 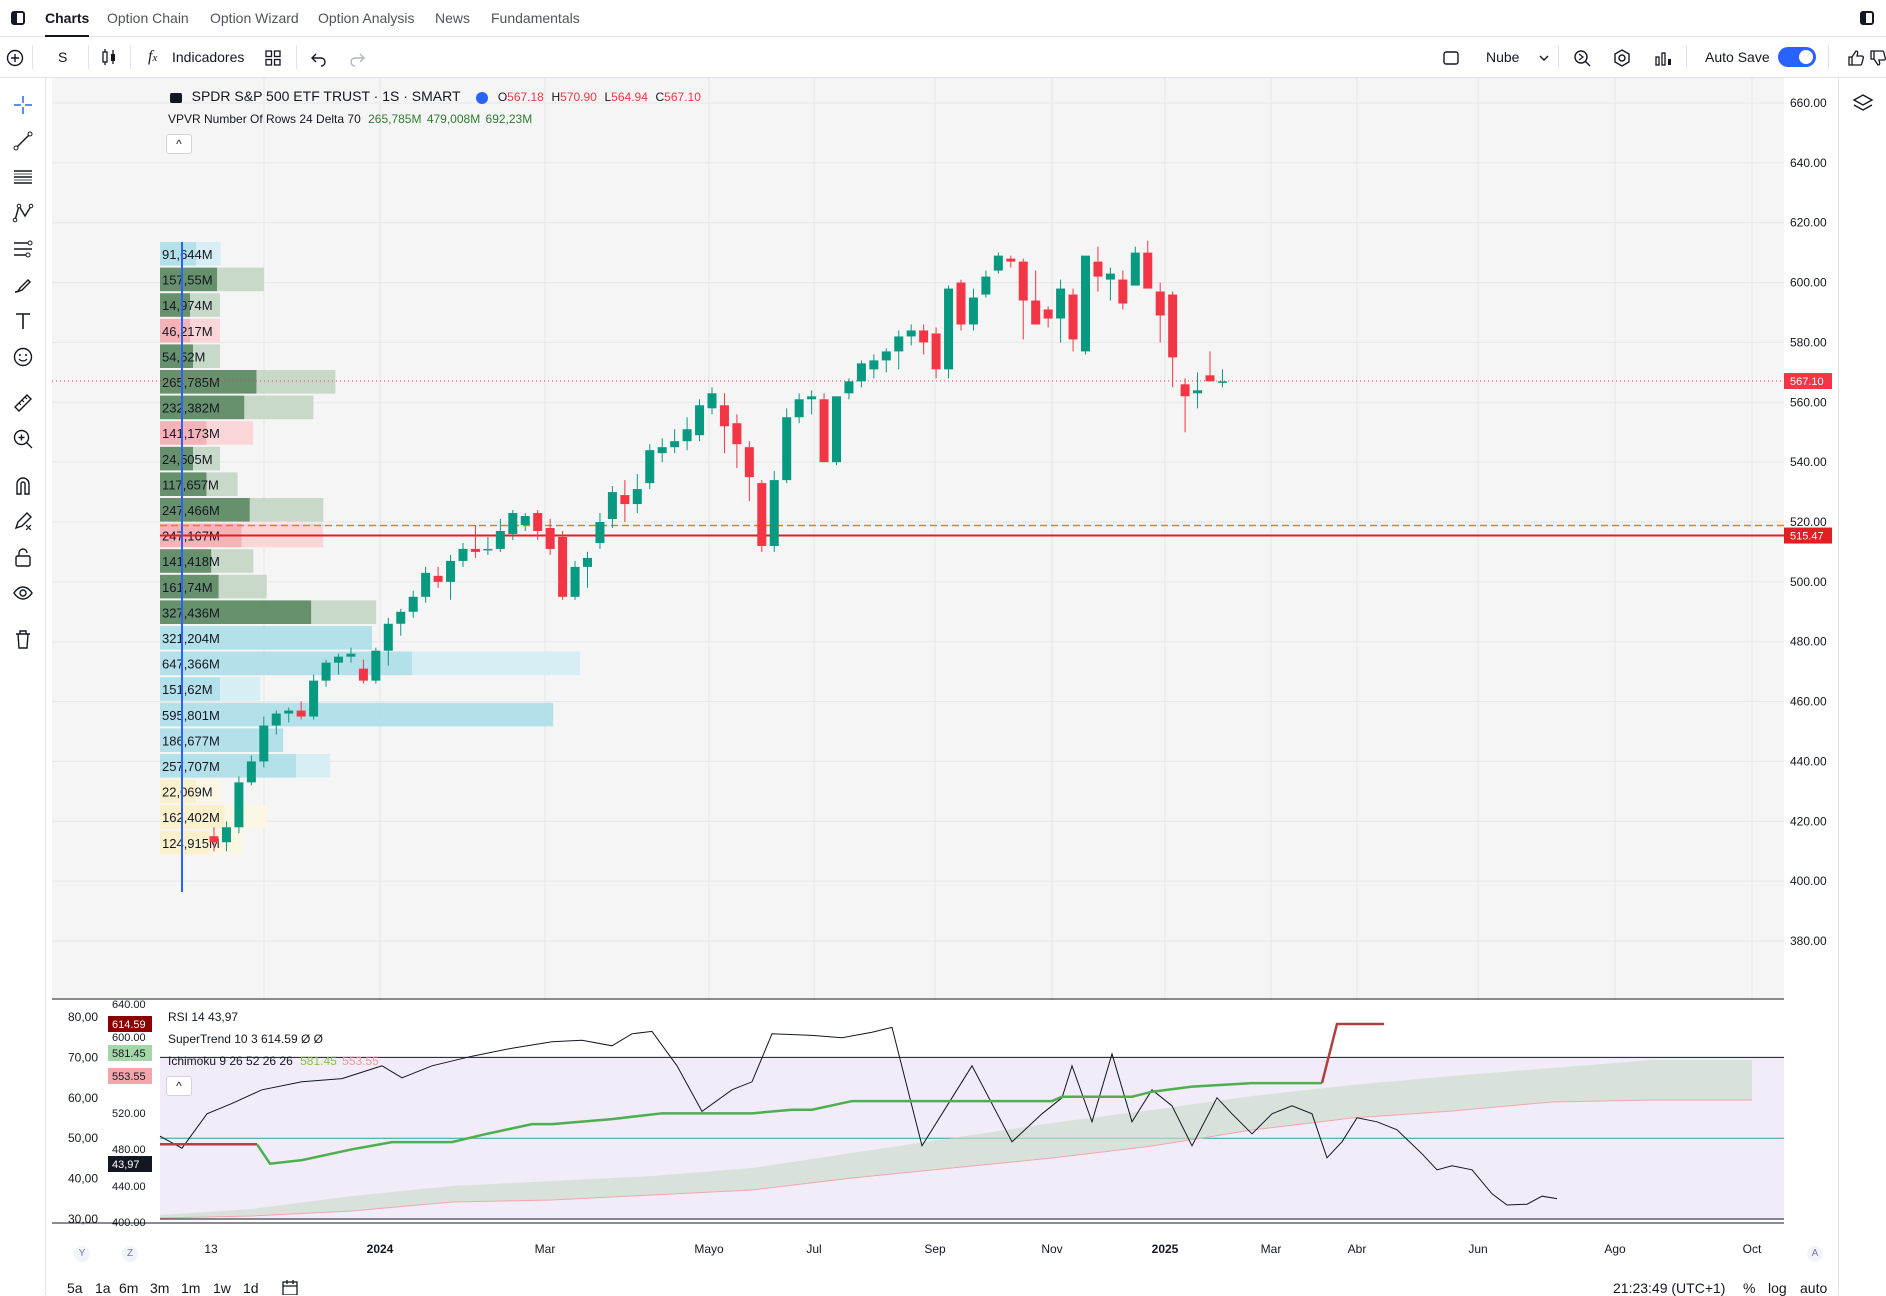 What do you see at coordinates (75, 1288) in the screenshot?
I see `timeframe-5y: 5a` at bounding box center [75, 1288].